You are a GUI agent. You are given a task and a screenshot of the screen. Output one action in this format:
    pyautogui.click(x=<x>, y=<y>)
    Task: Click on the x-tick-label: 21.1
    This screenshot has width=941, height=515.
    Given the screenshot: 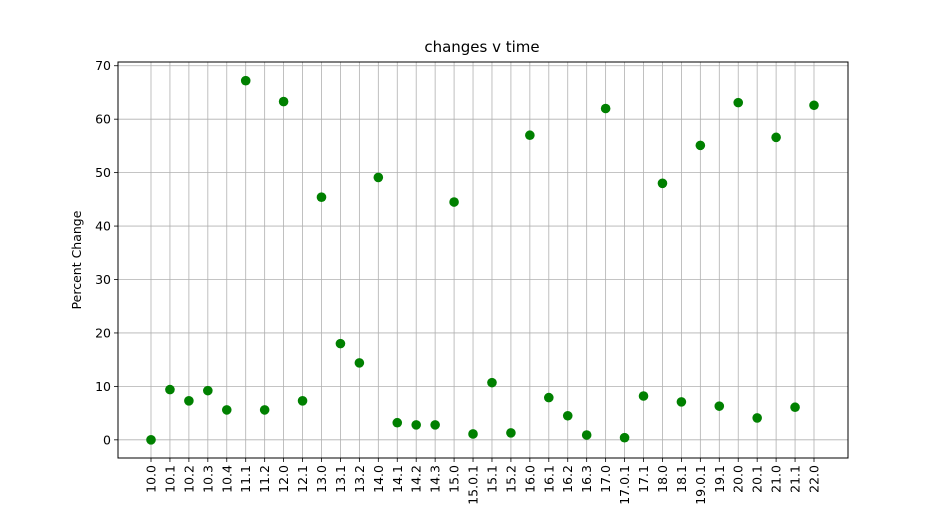 What is the action you would take?
    pyautogui.click(x=795, y=479)
    